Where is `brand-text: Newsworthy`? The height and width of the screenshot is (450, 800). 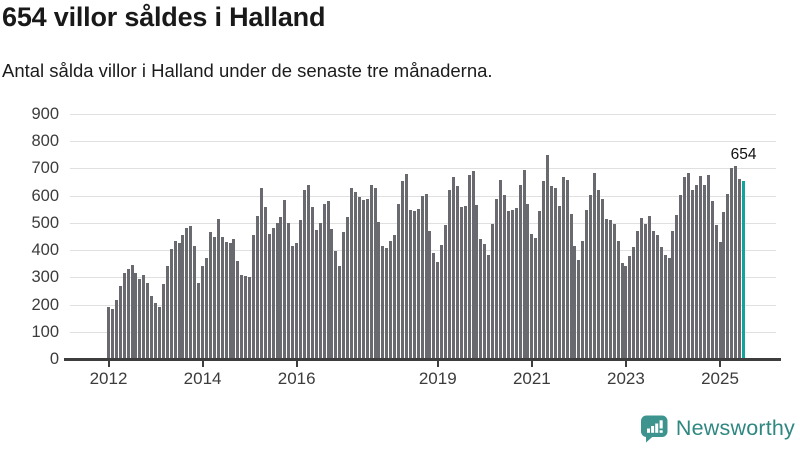
brand-text: Newsworthy is located at coordinates (735, 428).